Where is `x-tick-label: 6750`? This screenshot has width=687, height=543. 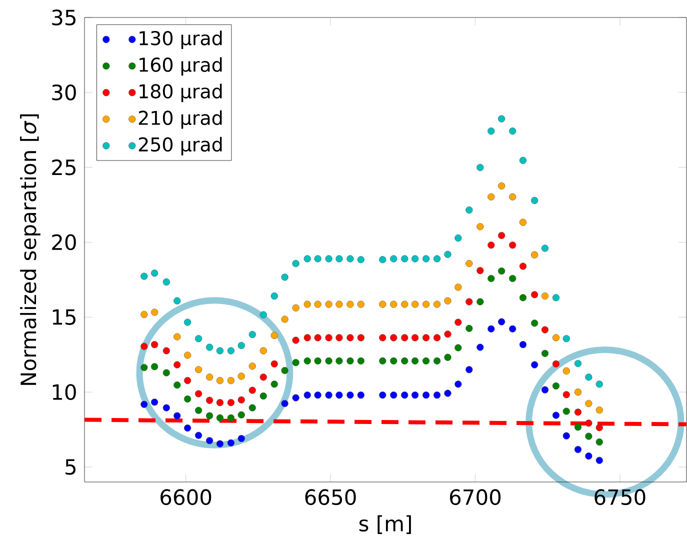
x-tick-label: 6750 is located at coordinates (620, 497).